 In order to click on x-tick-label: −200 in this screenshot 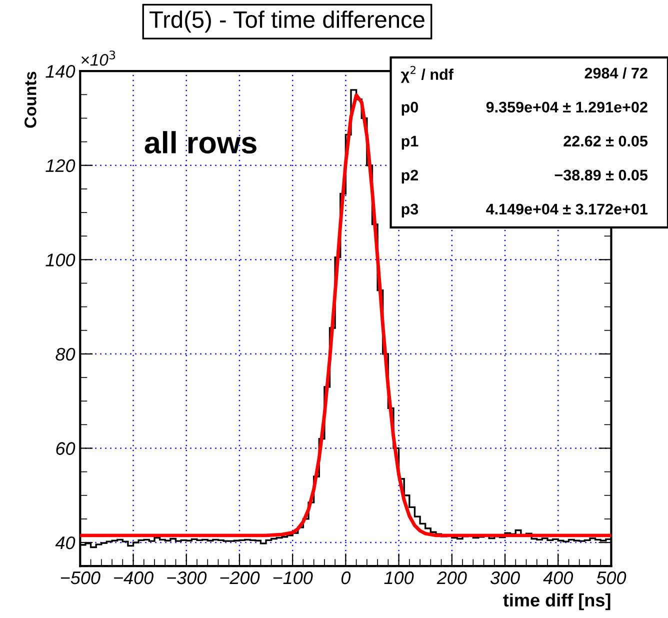, I will do `click(240, 577)`.